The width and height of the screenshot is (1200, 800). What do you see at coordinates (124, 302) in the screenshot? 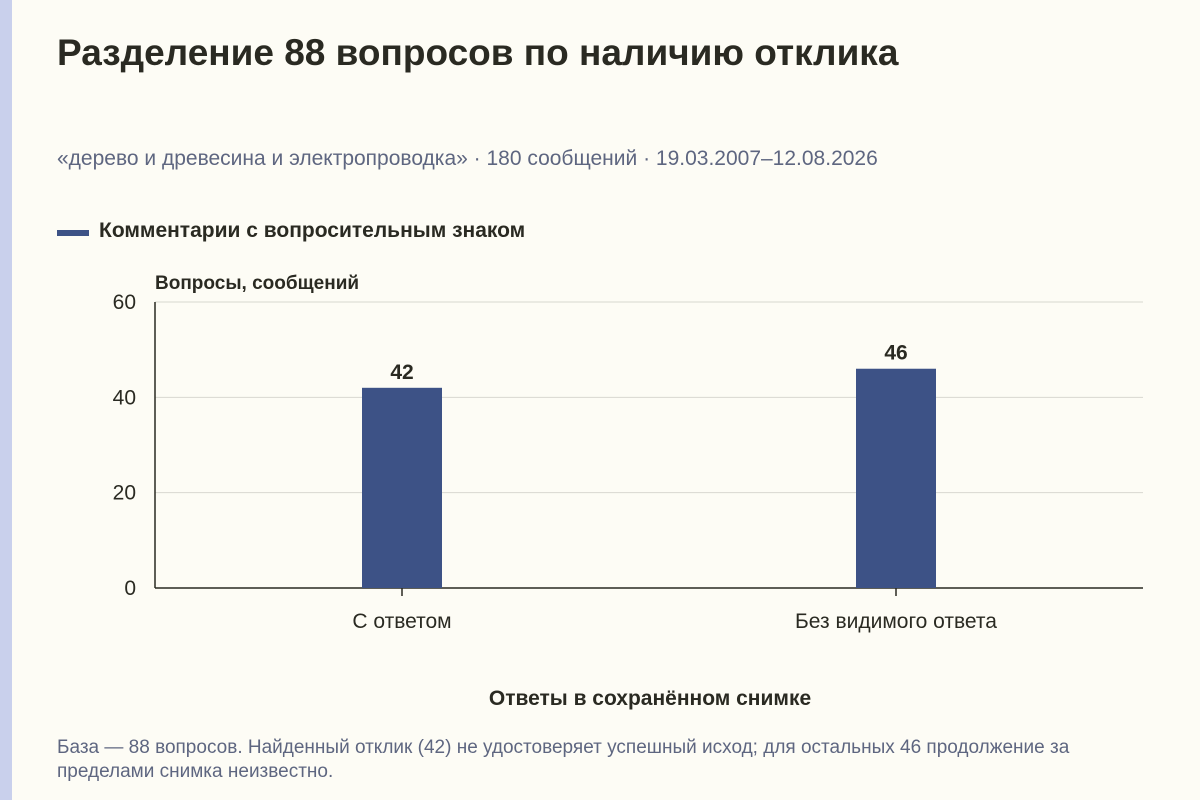
I see `y-tick-label: 60` at bounding box center [124, 302].